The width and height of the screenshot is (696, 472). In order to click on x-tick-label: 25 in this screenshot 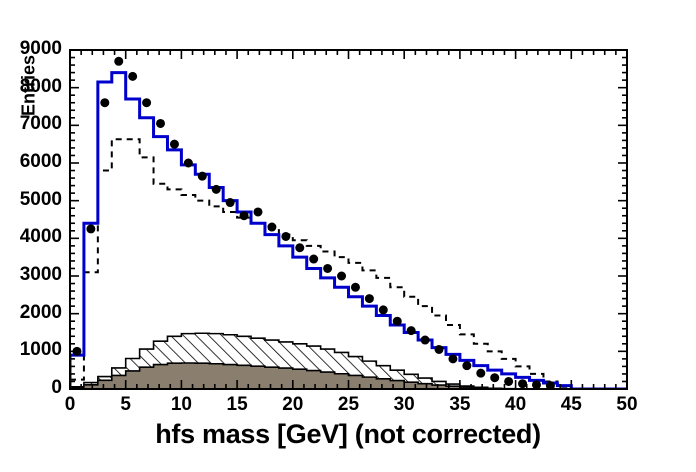, I will do `click(348, 404)`.